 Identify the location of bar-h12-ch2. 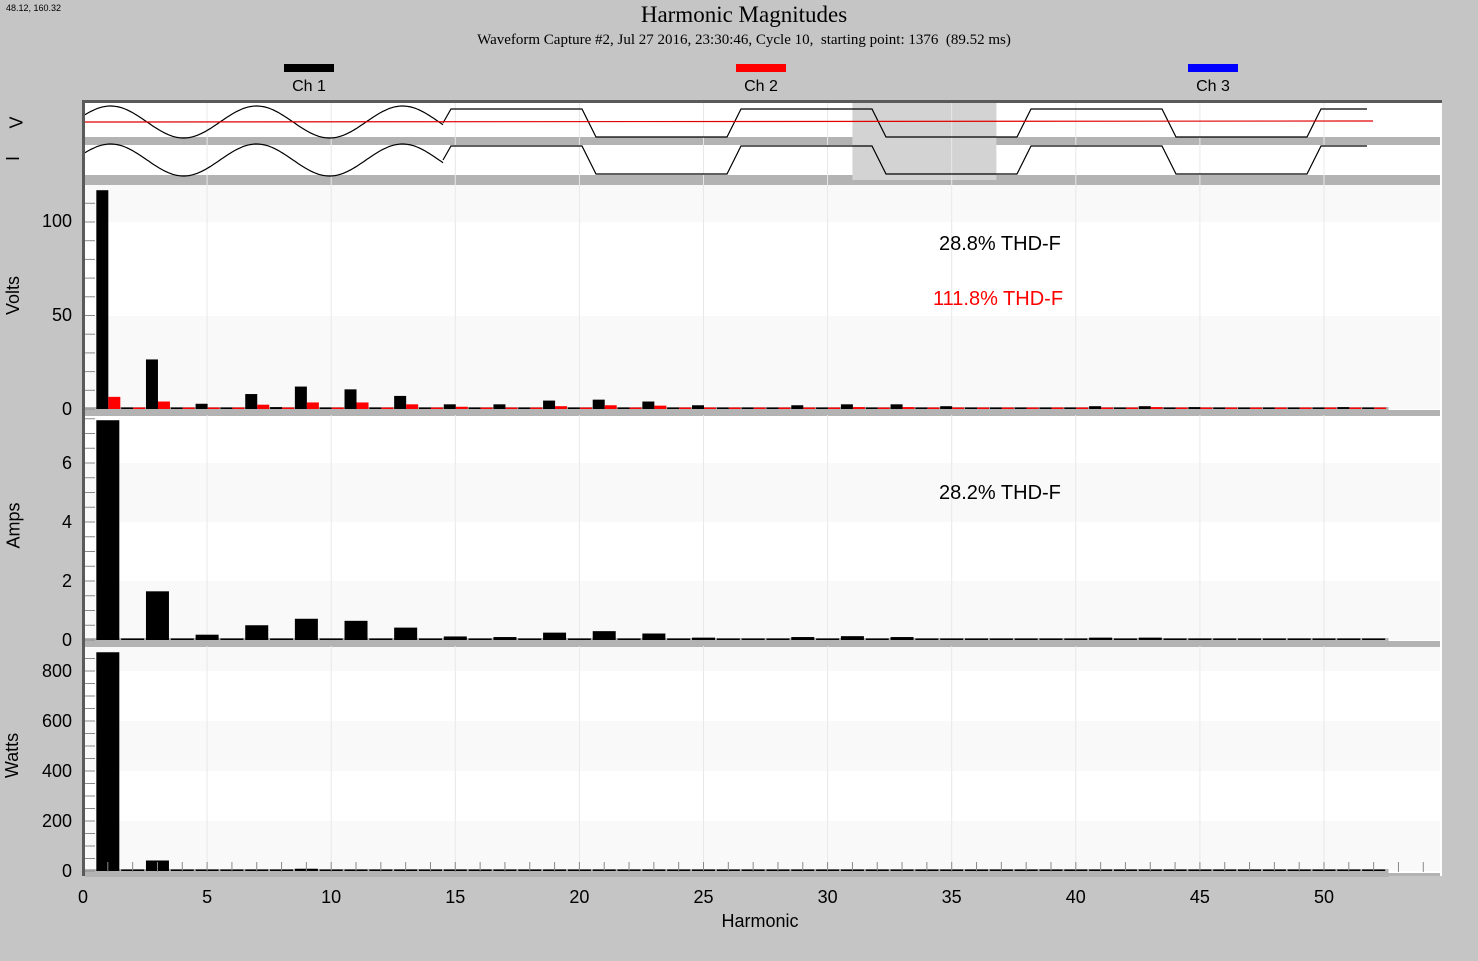
(387, 408).